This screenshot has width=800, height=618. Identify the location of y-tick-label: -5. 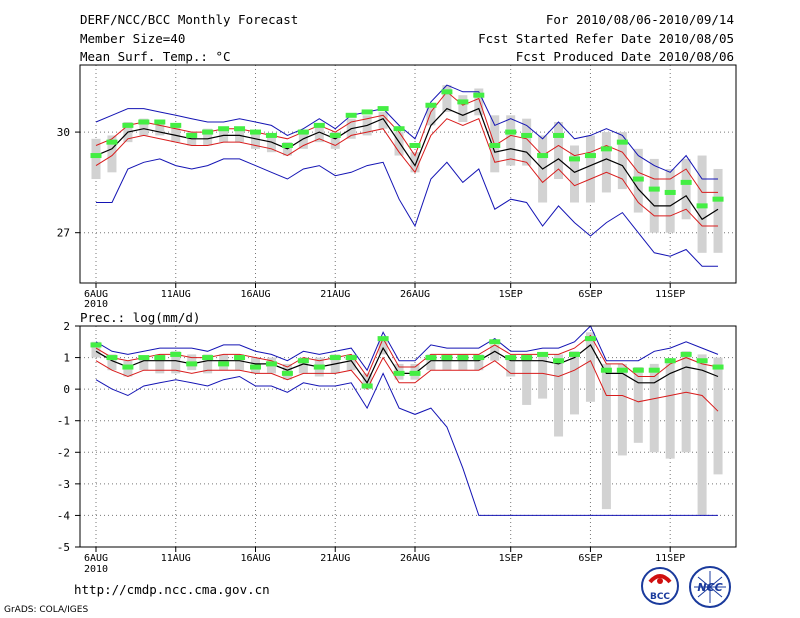
(63, 547).